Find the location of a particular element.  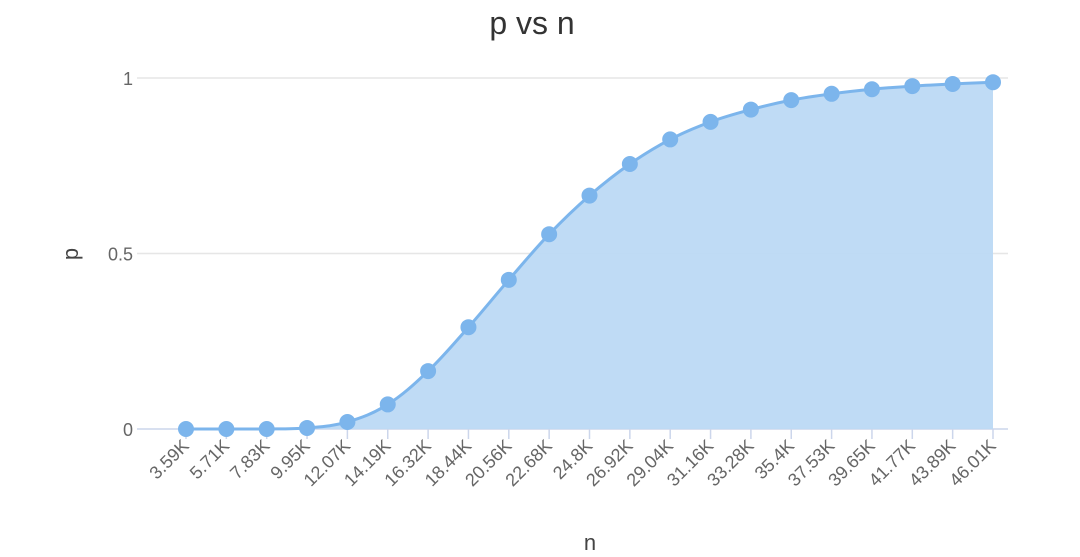

y-axis-label: p is located at coordinates (70, 254).